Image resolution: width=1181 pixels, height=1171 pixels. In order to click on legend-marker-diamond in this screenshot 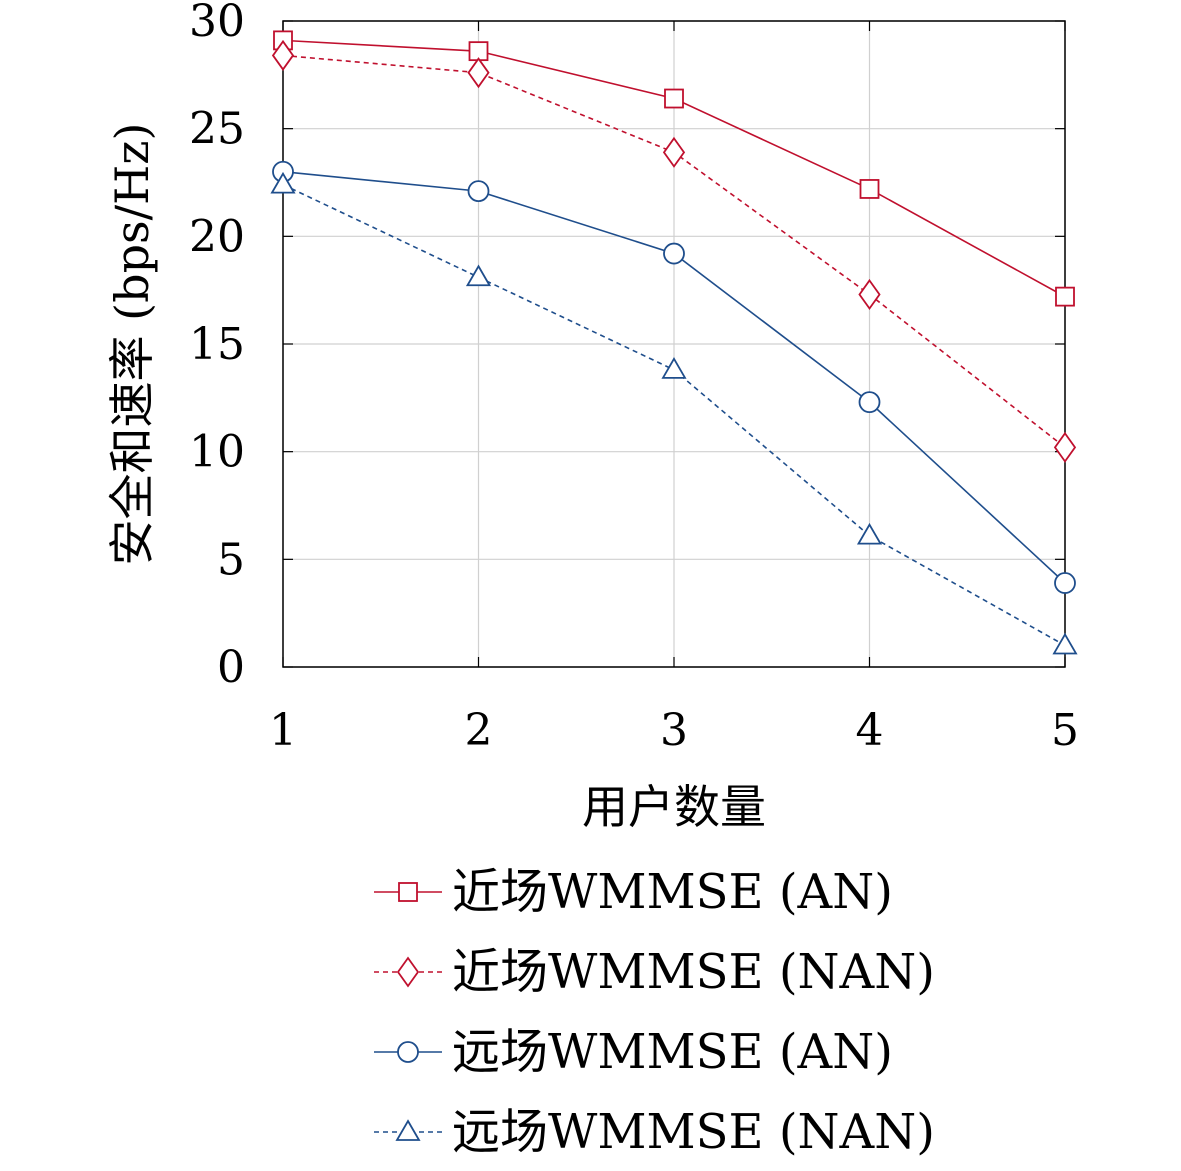, I will do `click(408, 972)`.